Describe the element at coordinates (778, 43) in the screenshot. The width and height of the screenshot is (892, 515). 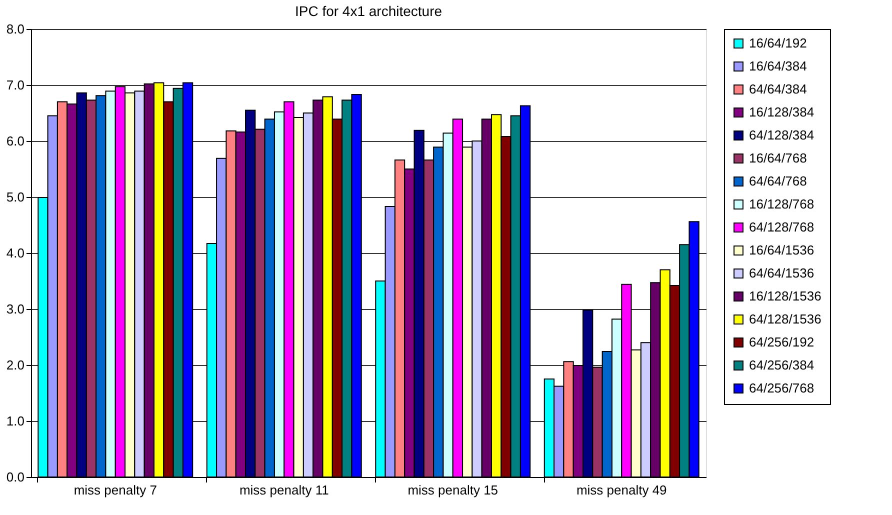
I see `legend-label: 16/64/192` at that location.